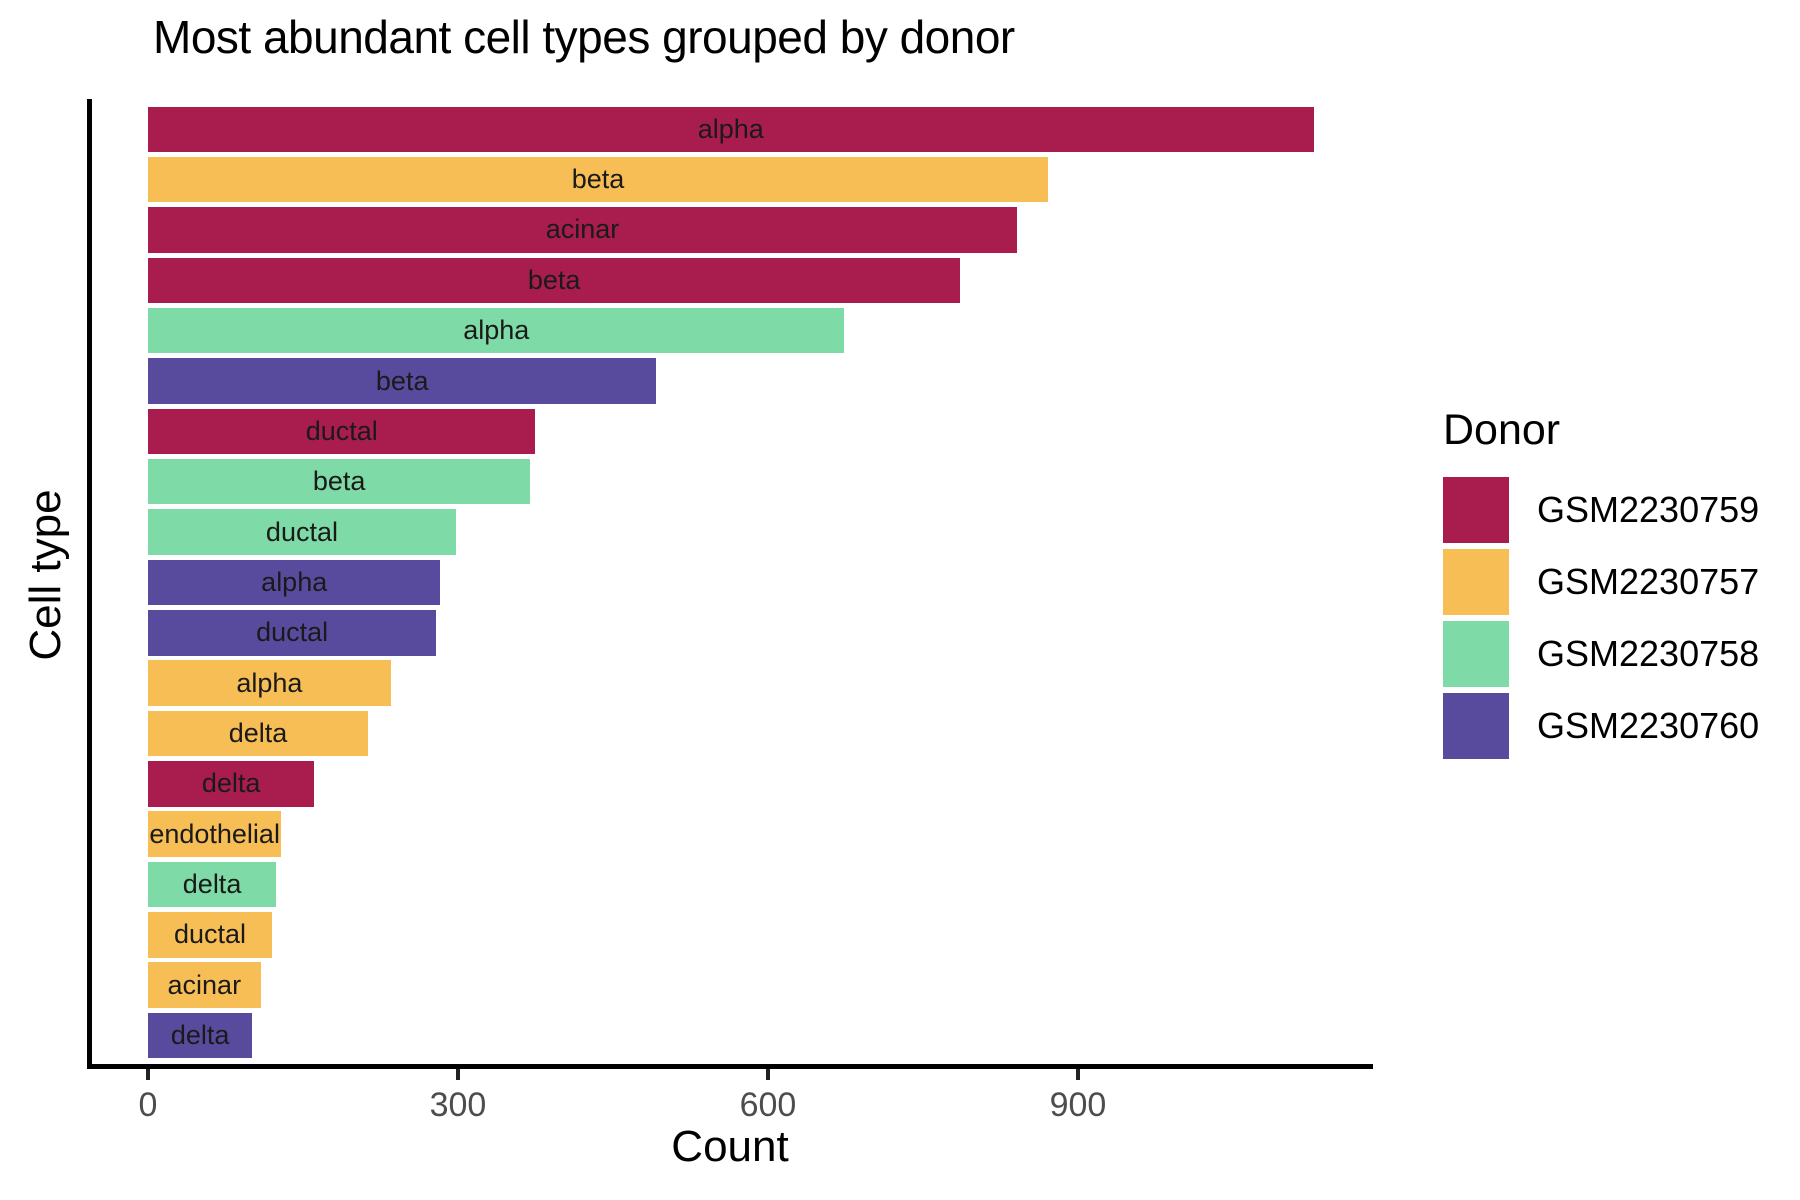  I want to click on bar-endothelial-GSM2230757: endothelial, so click(215, 834).